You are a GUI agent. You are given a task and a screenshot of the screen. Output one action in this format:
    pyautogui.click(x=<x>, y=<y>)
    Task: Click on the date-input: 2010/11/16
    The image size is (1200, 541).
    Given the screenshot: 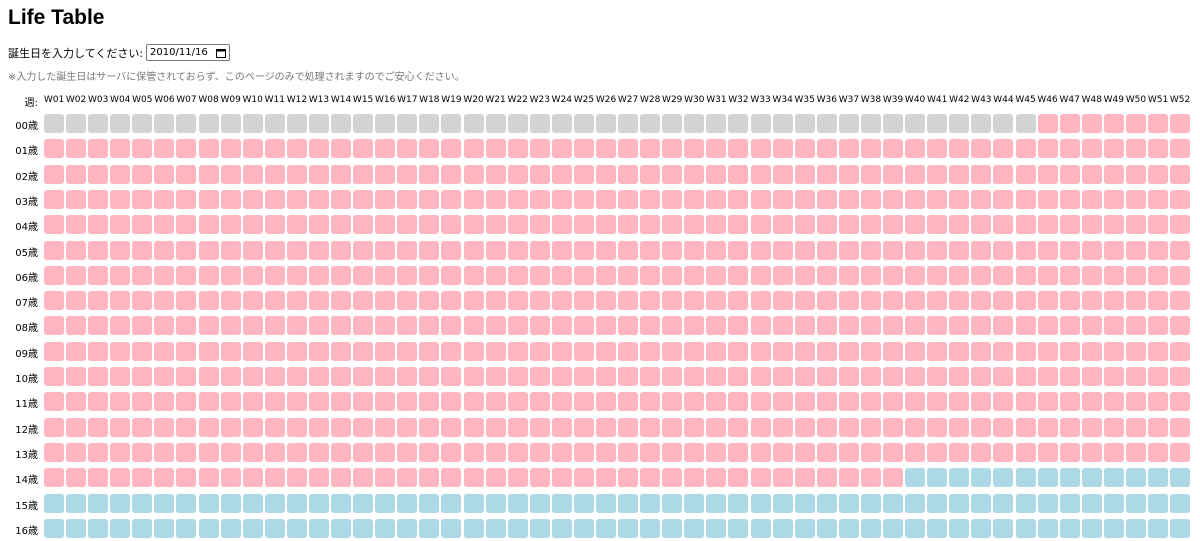 What is the action you would take?
    pyautogui.click(x=188, y=52)
    